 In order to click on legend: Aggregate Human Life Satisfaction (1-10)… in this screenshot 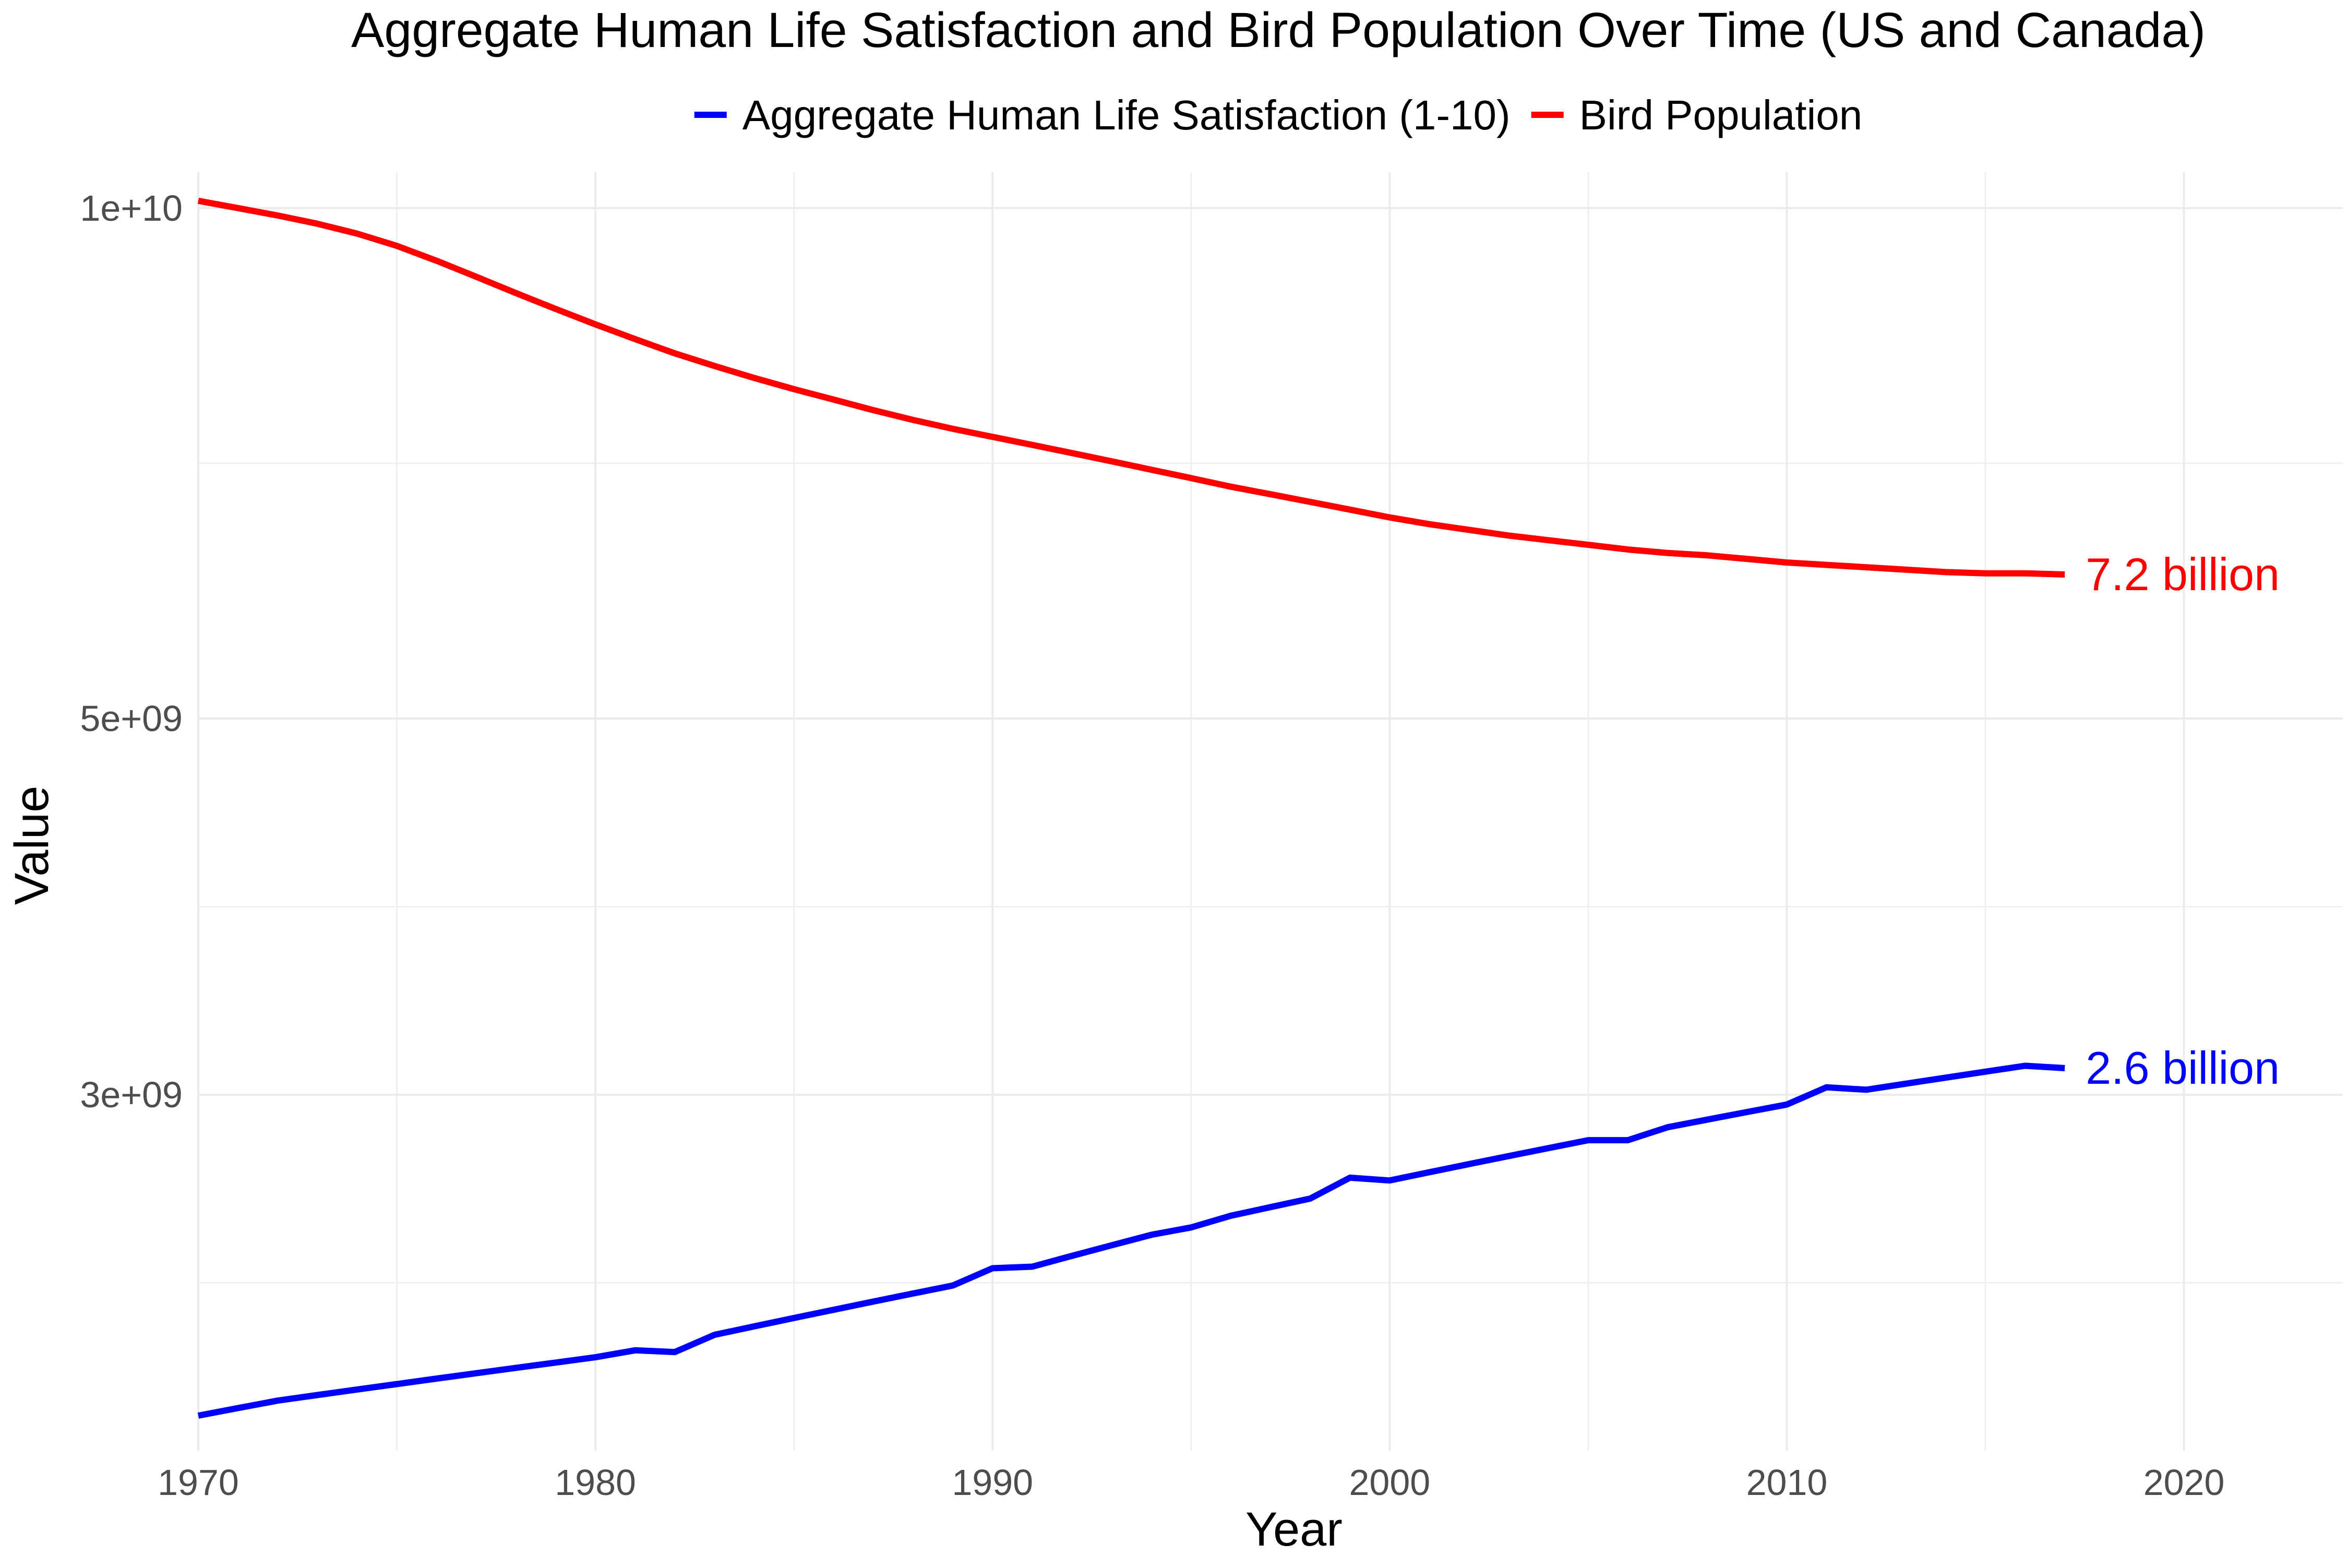, I will do `click(1278, 115)`.